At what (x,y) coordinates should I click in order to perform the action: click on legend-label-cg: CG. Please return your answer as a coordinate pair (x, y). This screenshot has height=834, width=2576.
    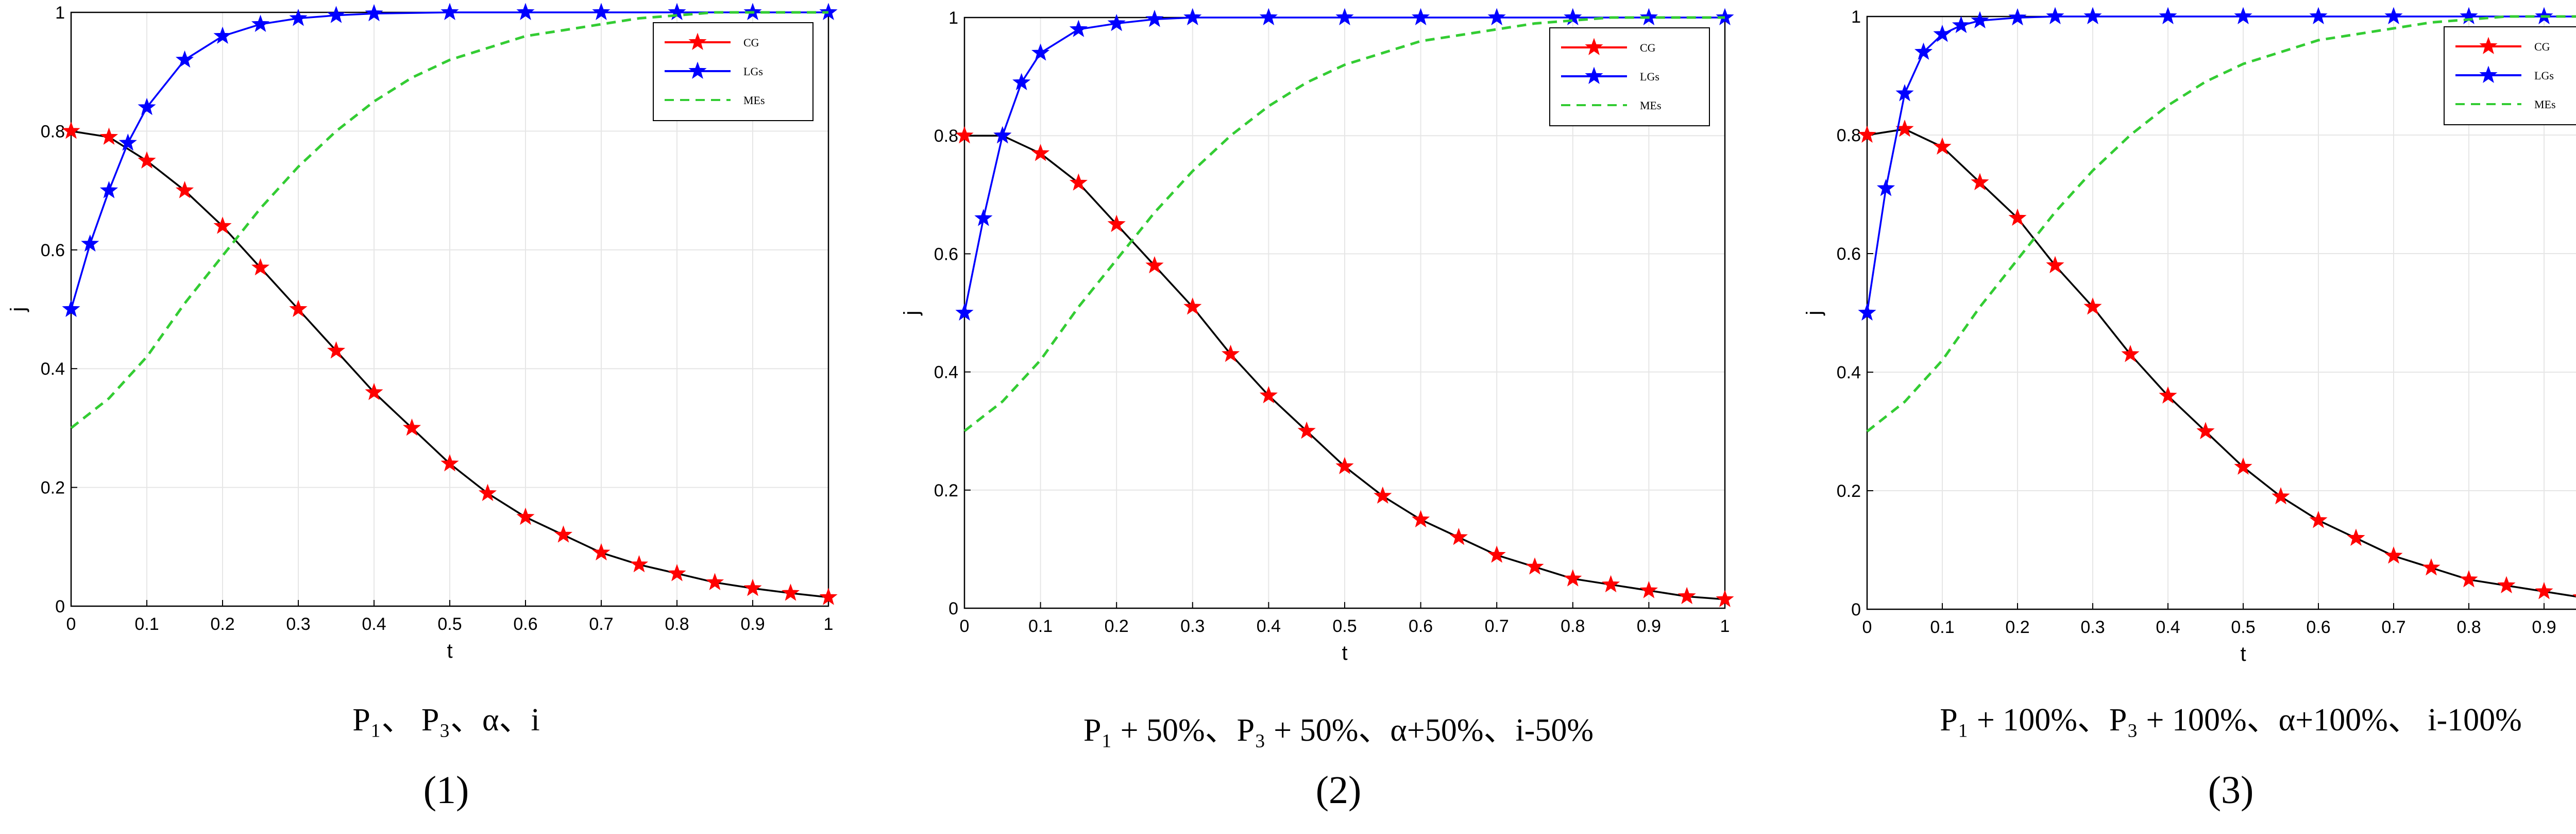
    Looking at the image, I should click on (2542, 46).